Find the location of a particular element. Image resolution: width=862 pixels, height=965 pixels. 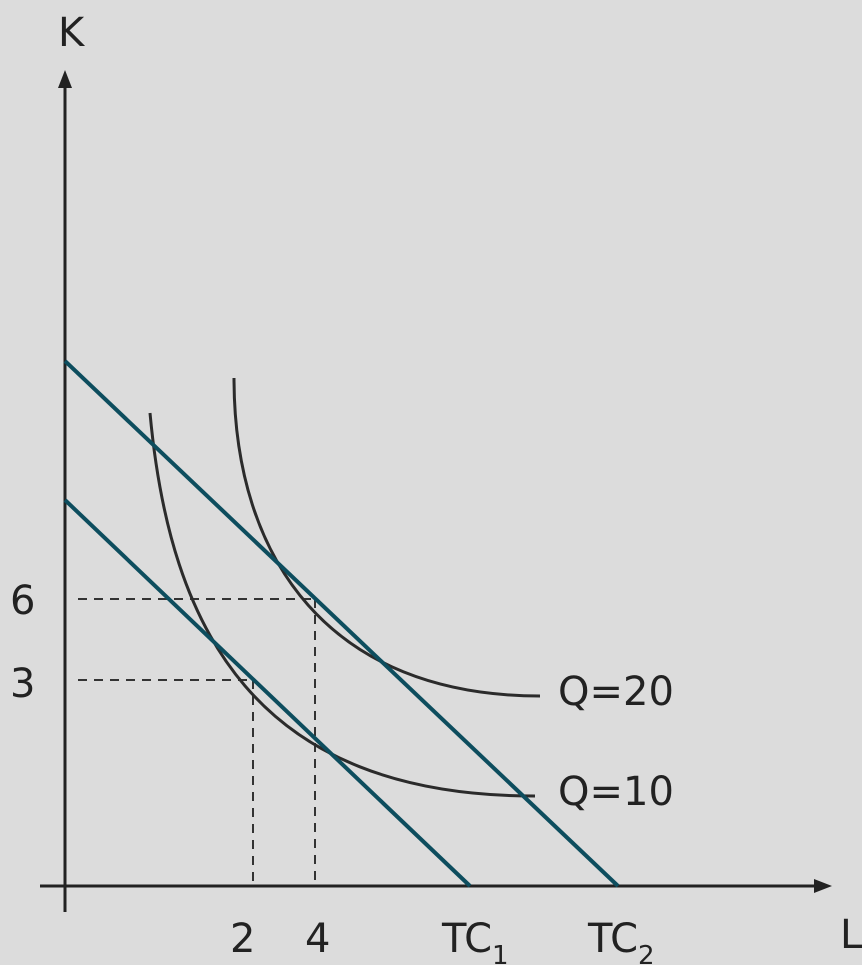

isoquant-q20 is located at coordinates (386, 537).